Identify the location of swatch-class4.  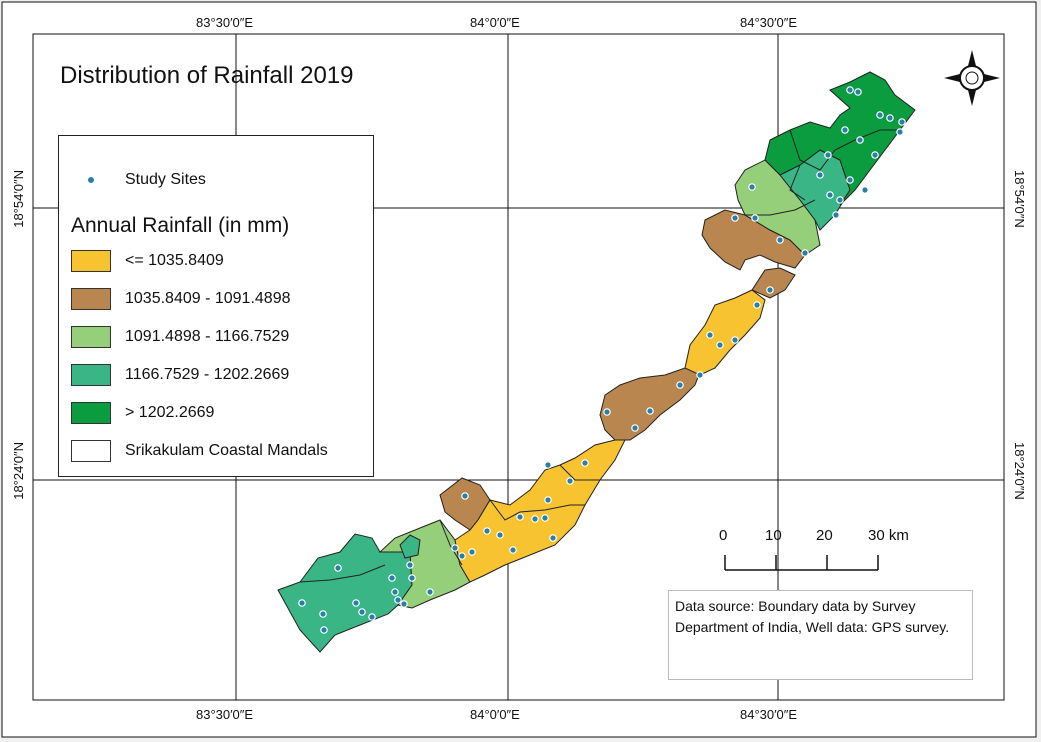
(91, 375).